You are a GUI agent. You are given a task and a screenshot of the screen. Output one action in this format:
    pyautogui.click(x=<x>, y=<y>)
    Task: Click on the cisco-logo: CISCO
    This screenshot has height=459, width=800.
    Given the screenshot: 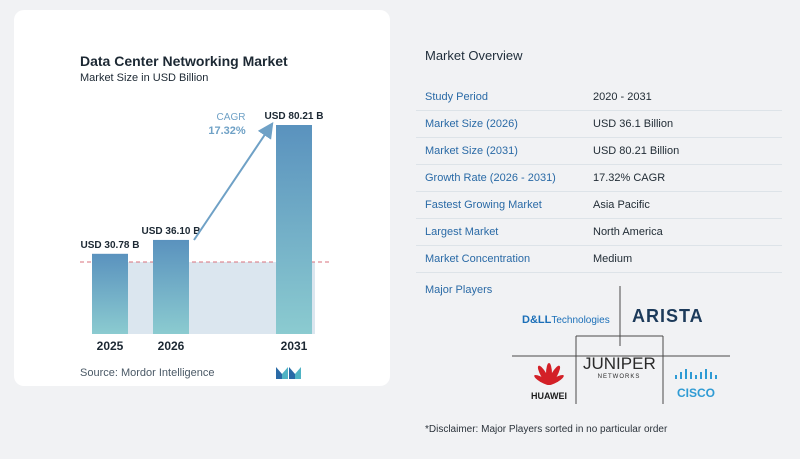 What is the action you would take?
    pyautogui.click(x=696, y=384)
    